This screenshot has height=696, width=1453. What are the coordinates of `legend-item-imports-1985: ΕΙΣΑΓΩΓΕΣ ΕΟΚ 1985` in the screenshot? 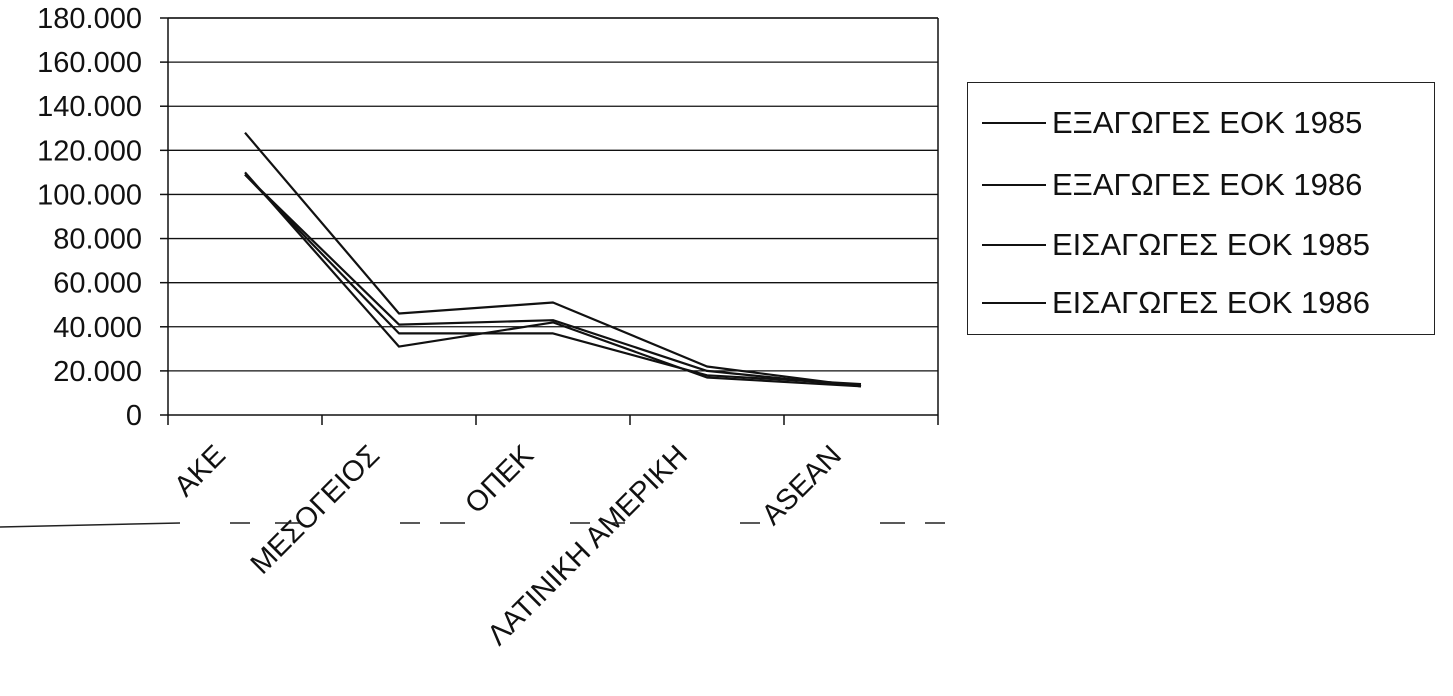 It's located at (1169, 245).